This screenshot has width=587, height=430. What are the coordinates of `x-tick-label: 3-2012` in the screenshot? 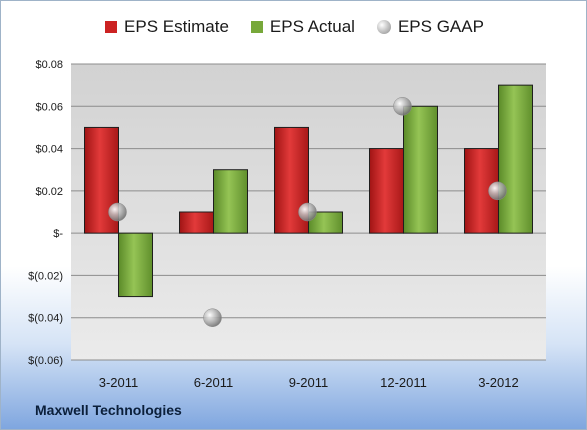 It's located at (498, 382).